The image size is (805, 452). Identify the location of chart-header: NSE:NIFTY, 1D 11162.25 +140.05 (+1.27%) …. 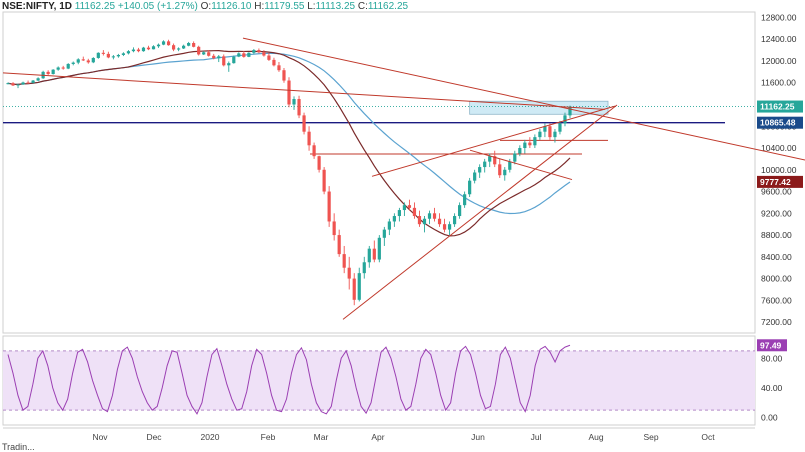
(205, 6).